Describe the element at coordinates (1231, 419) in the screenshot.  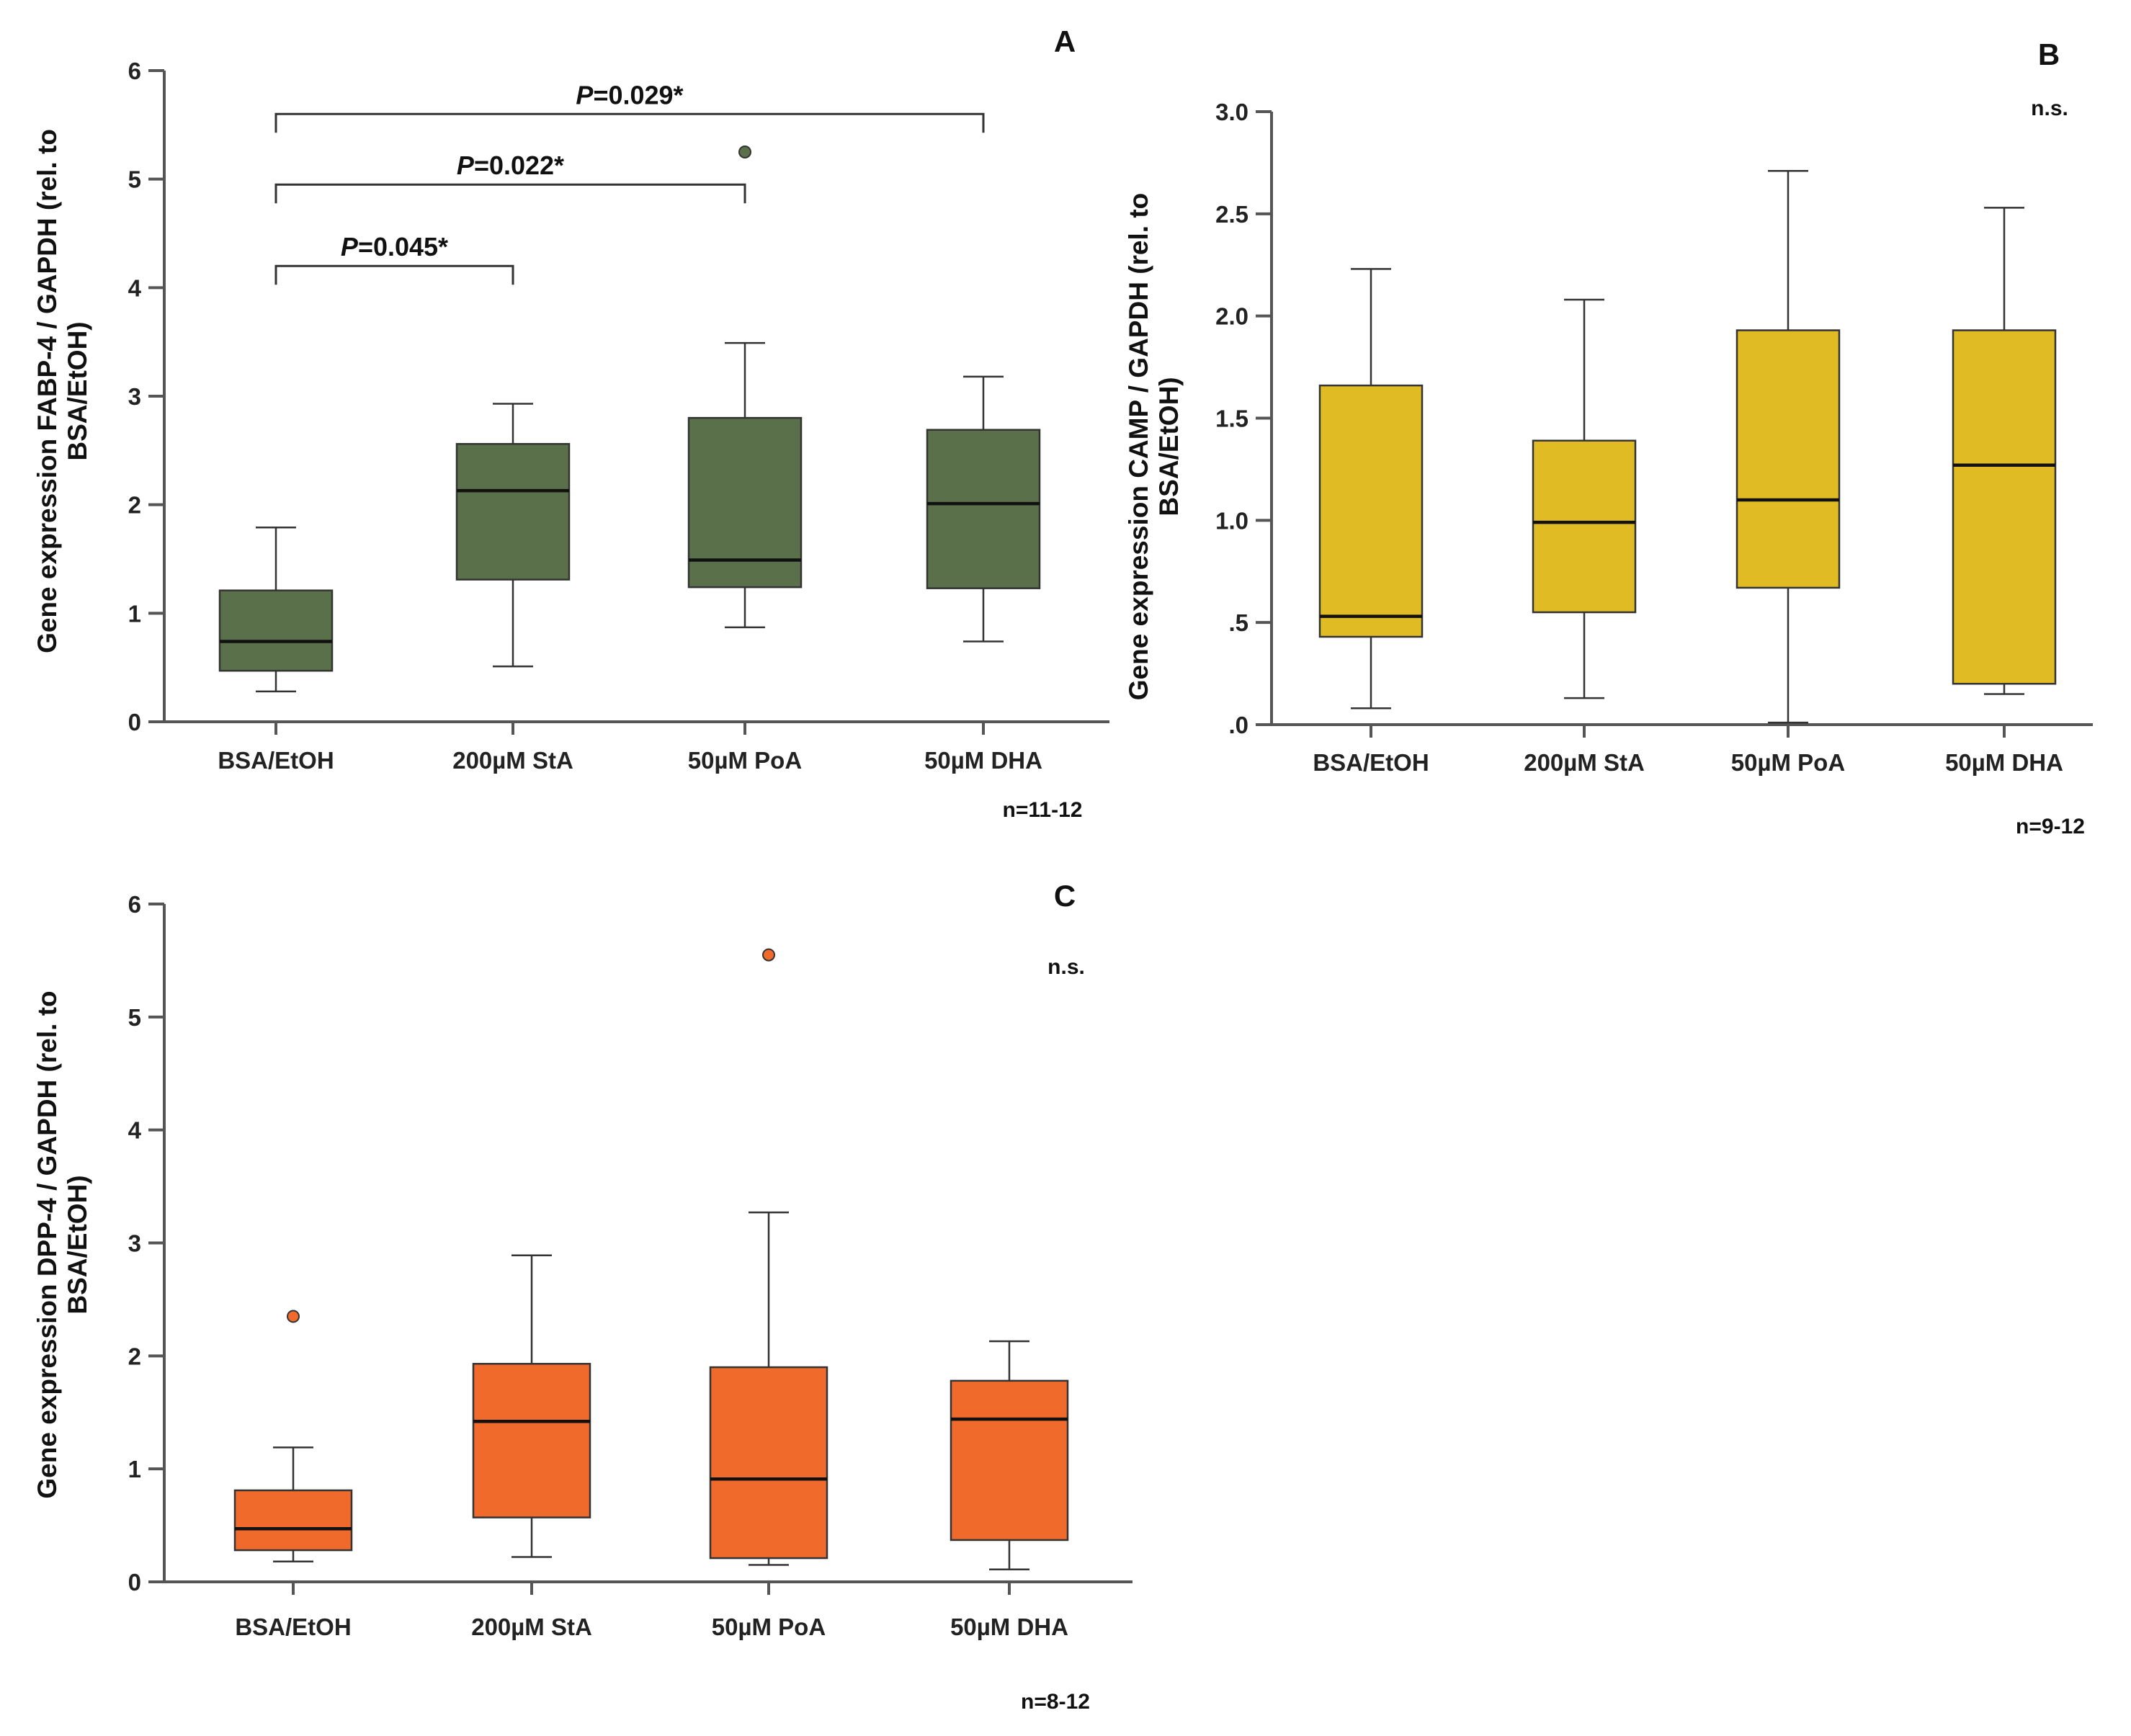
I see `y-tick-label: 1.5` at that location.